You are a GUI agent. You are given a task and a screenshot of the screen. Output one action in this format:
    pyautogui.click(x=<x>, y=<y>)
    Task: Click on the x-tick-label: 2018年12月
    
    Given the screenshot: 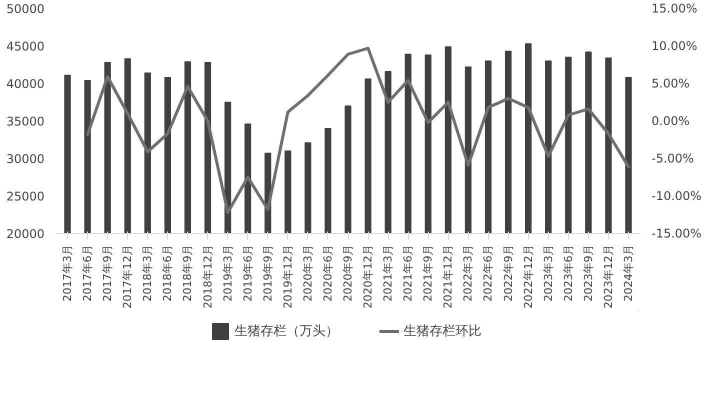 What is the action you would take?
    pyautogui.click(x=207, y=276)
    